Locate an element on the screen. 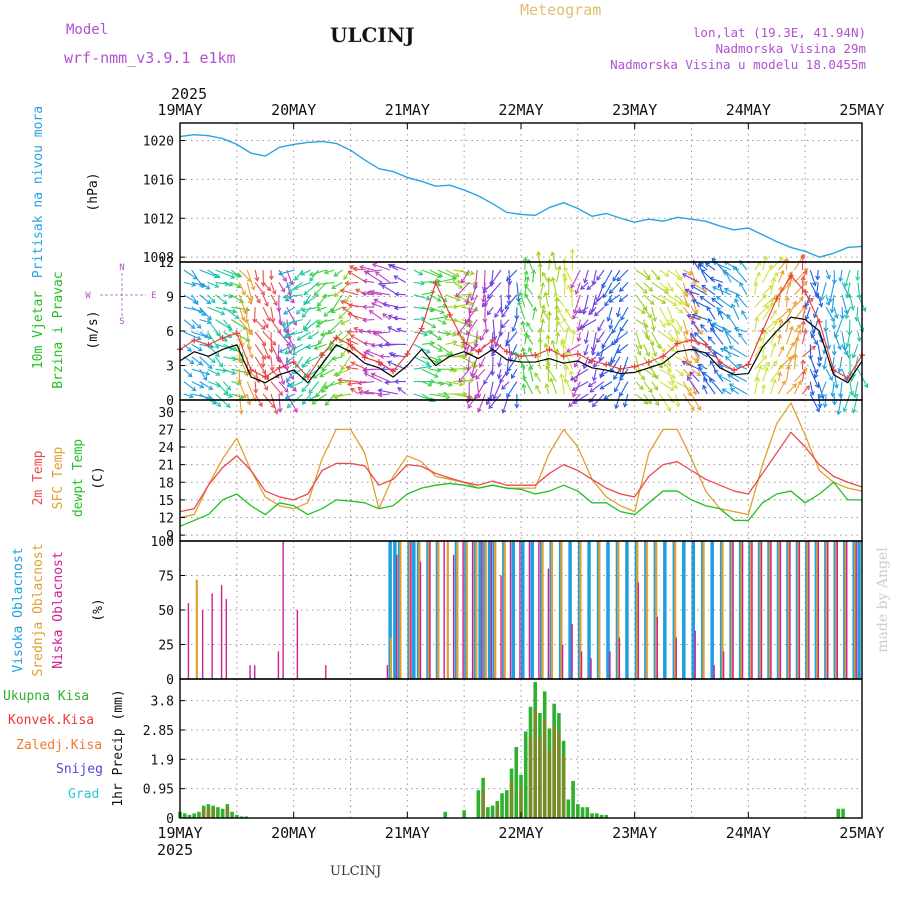 The width and height of the screenshot is (900, 900). compass-icon: N S W E is located at coordinates (120, 295).